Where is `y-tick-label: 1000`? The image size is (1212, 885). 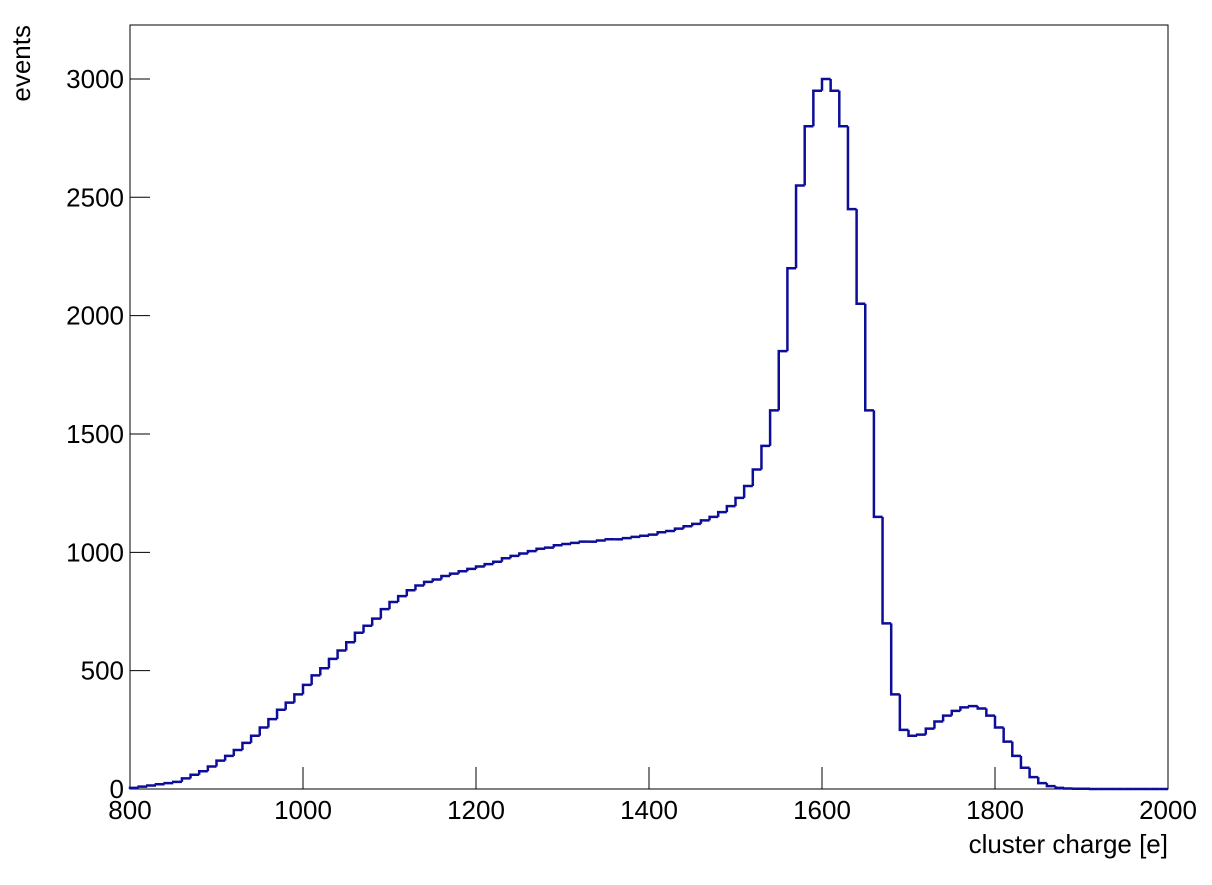
y-tick-label: 1000 is located at coordinates (95, 552).